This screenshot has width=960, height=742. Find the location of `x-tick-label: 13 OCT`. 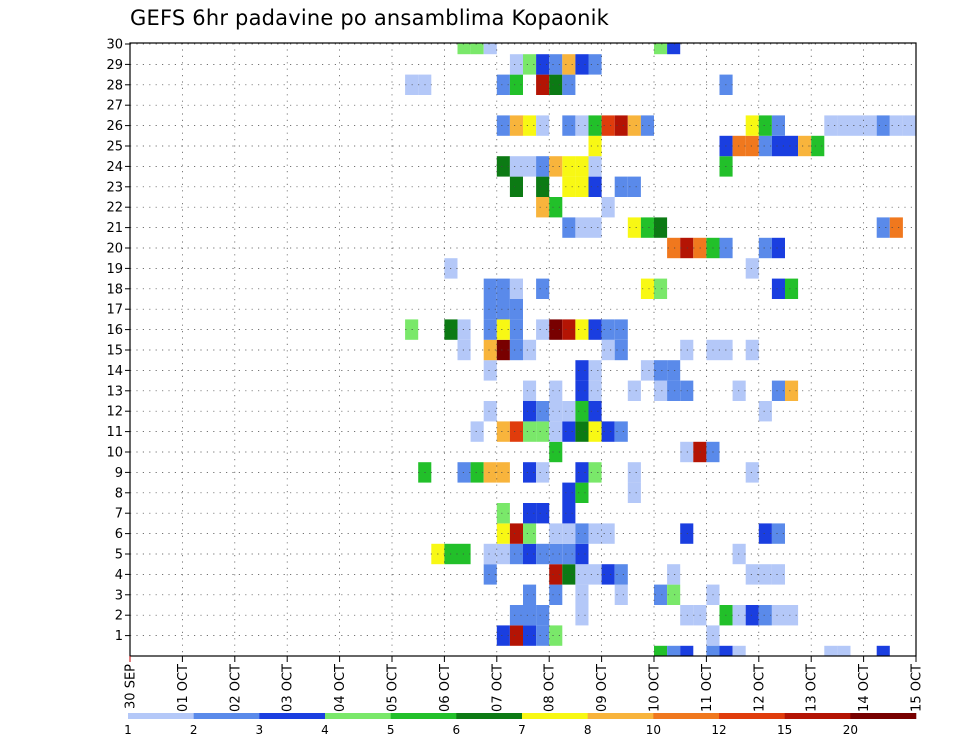

x-tick-label: 13 OCT is located at coordinates (812, 688).